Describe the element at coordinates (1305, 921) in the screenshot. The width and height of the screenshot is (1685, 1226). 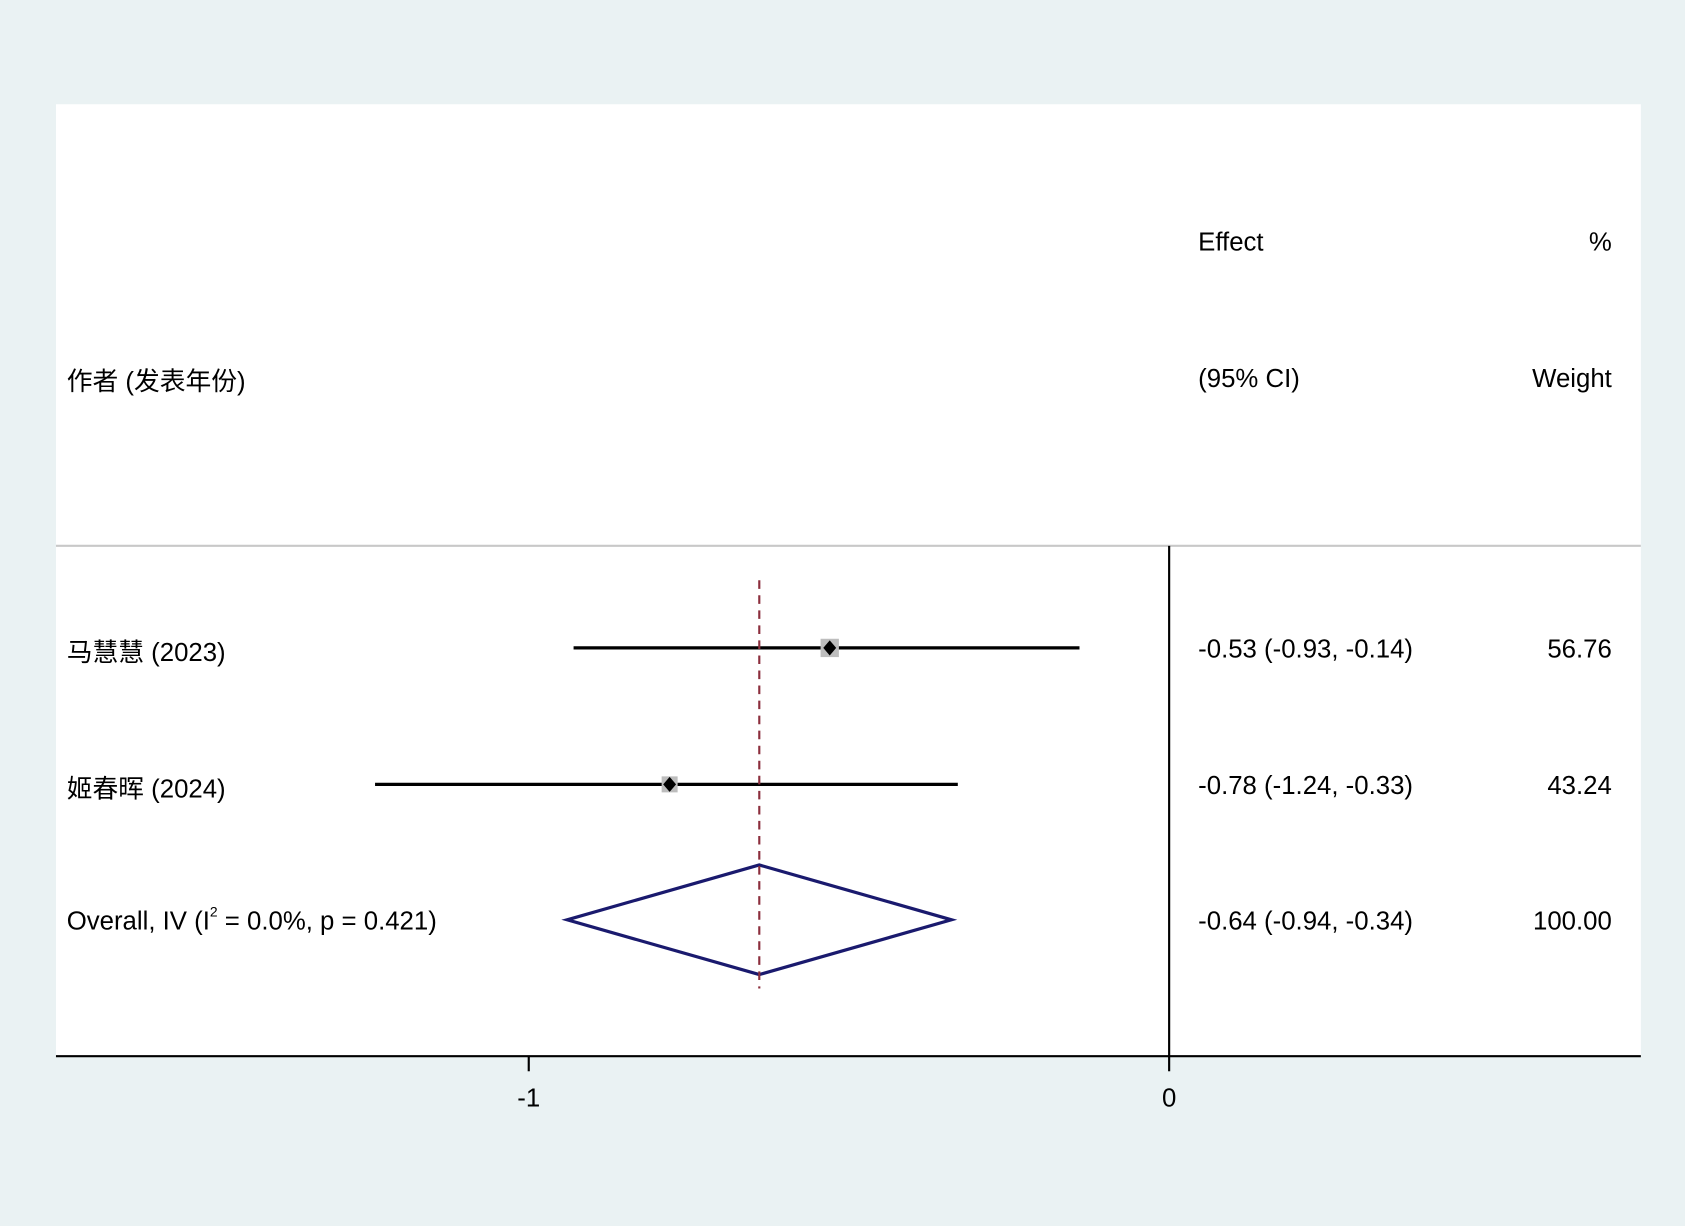
I see `overall-effect-text: -0.64 (-0.94, -0.34)` at that location.